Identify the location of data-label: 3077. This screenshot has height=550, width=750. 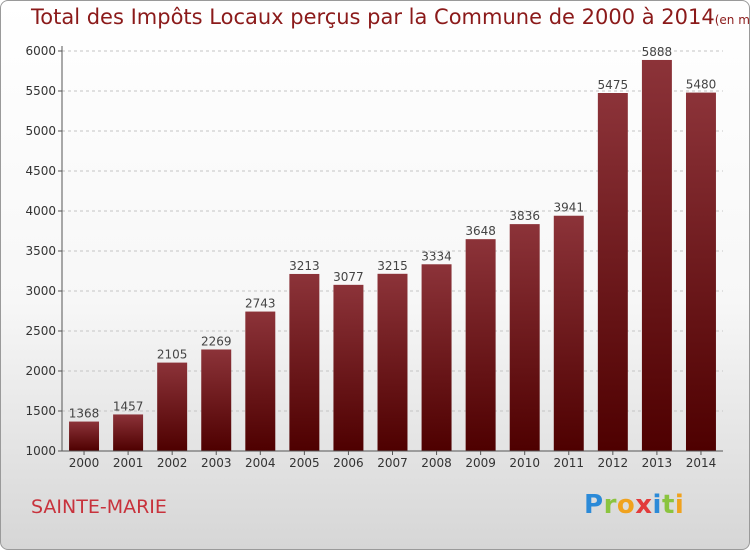
(348, 277).